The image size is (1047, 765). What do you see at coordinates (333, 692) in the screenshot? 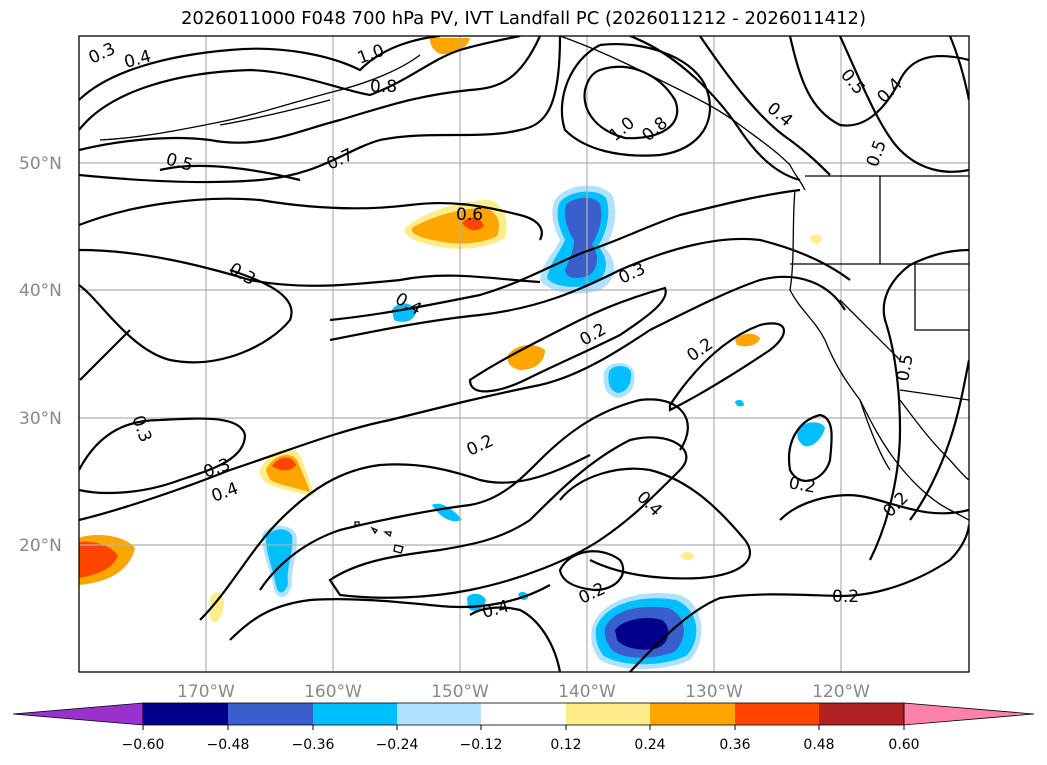
I see `lon-label: 160°W` at bounding box center [333, 692].